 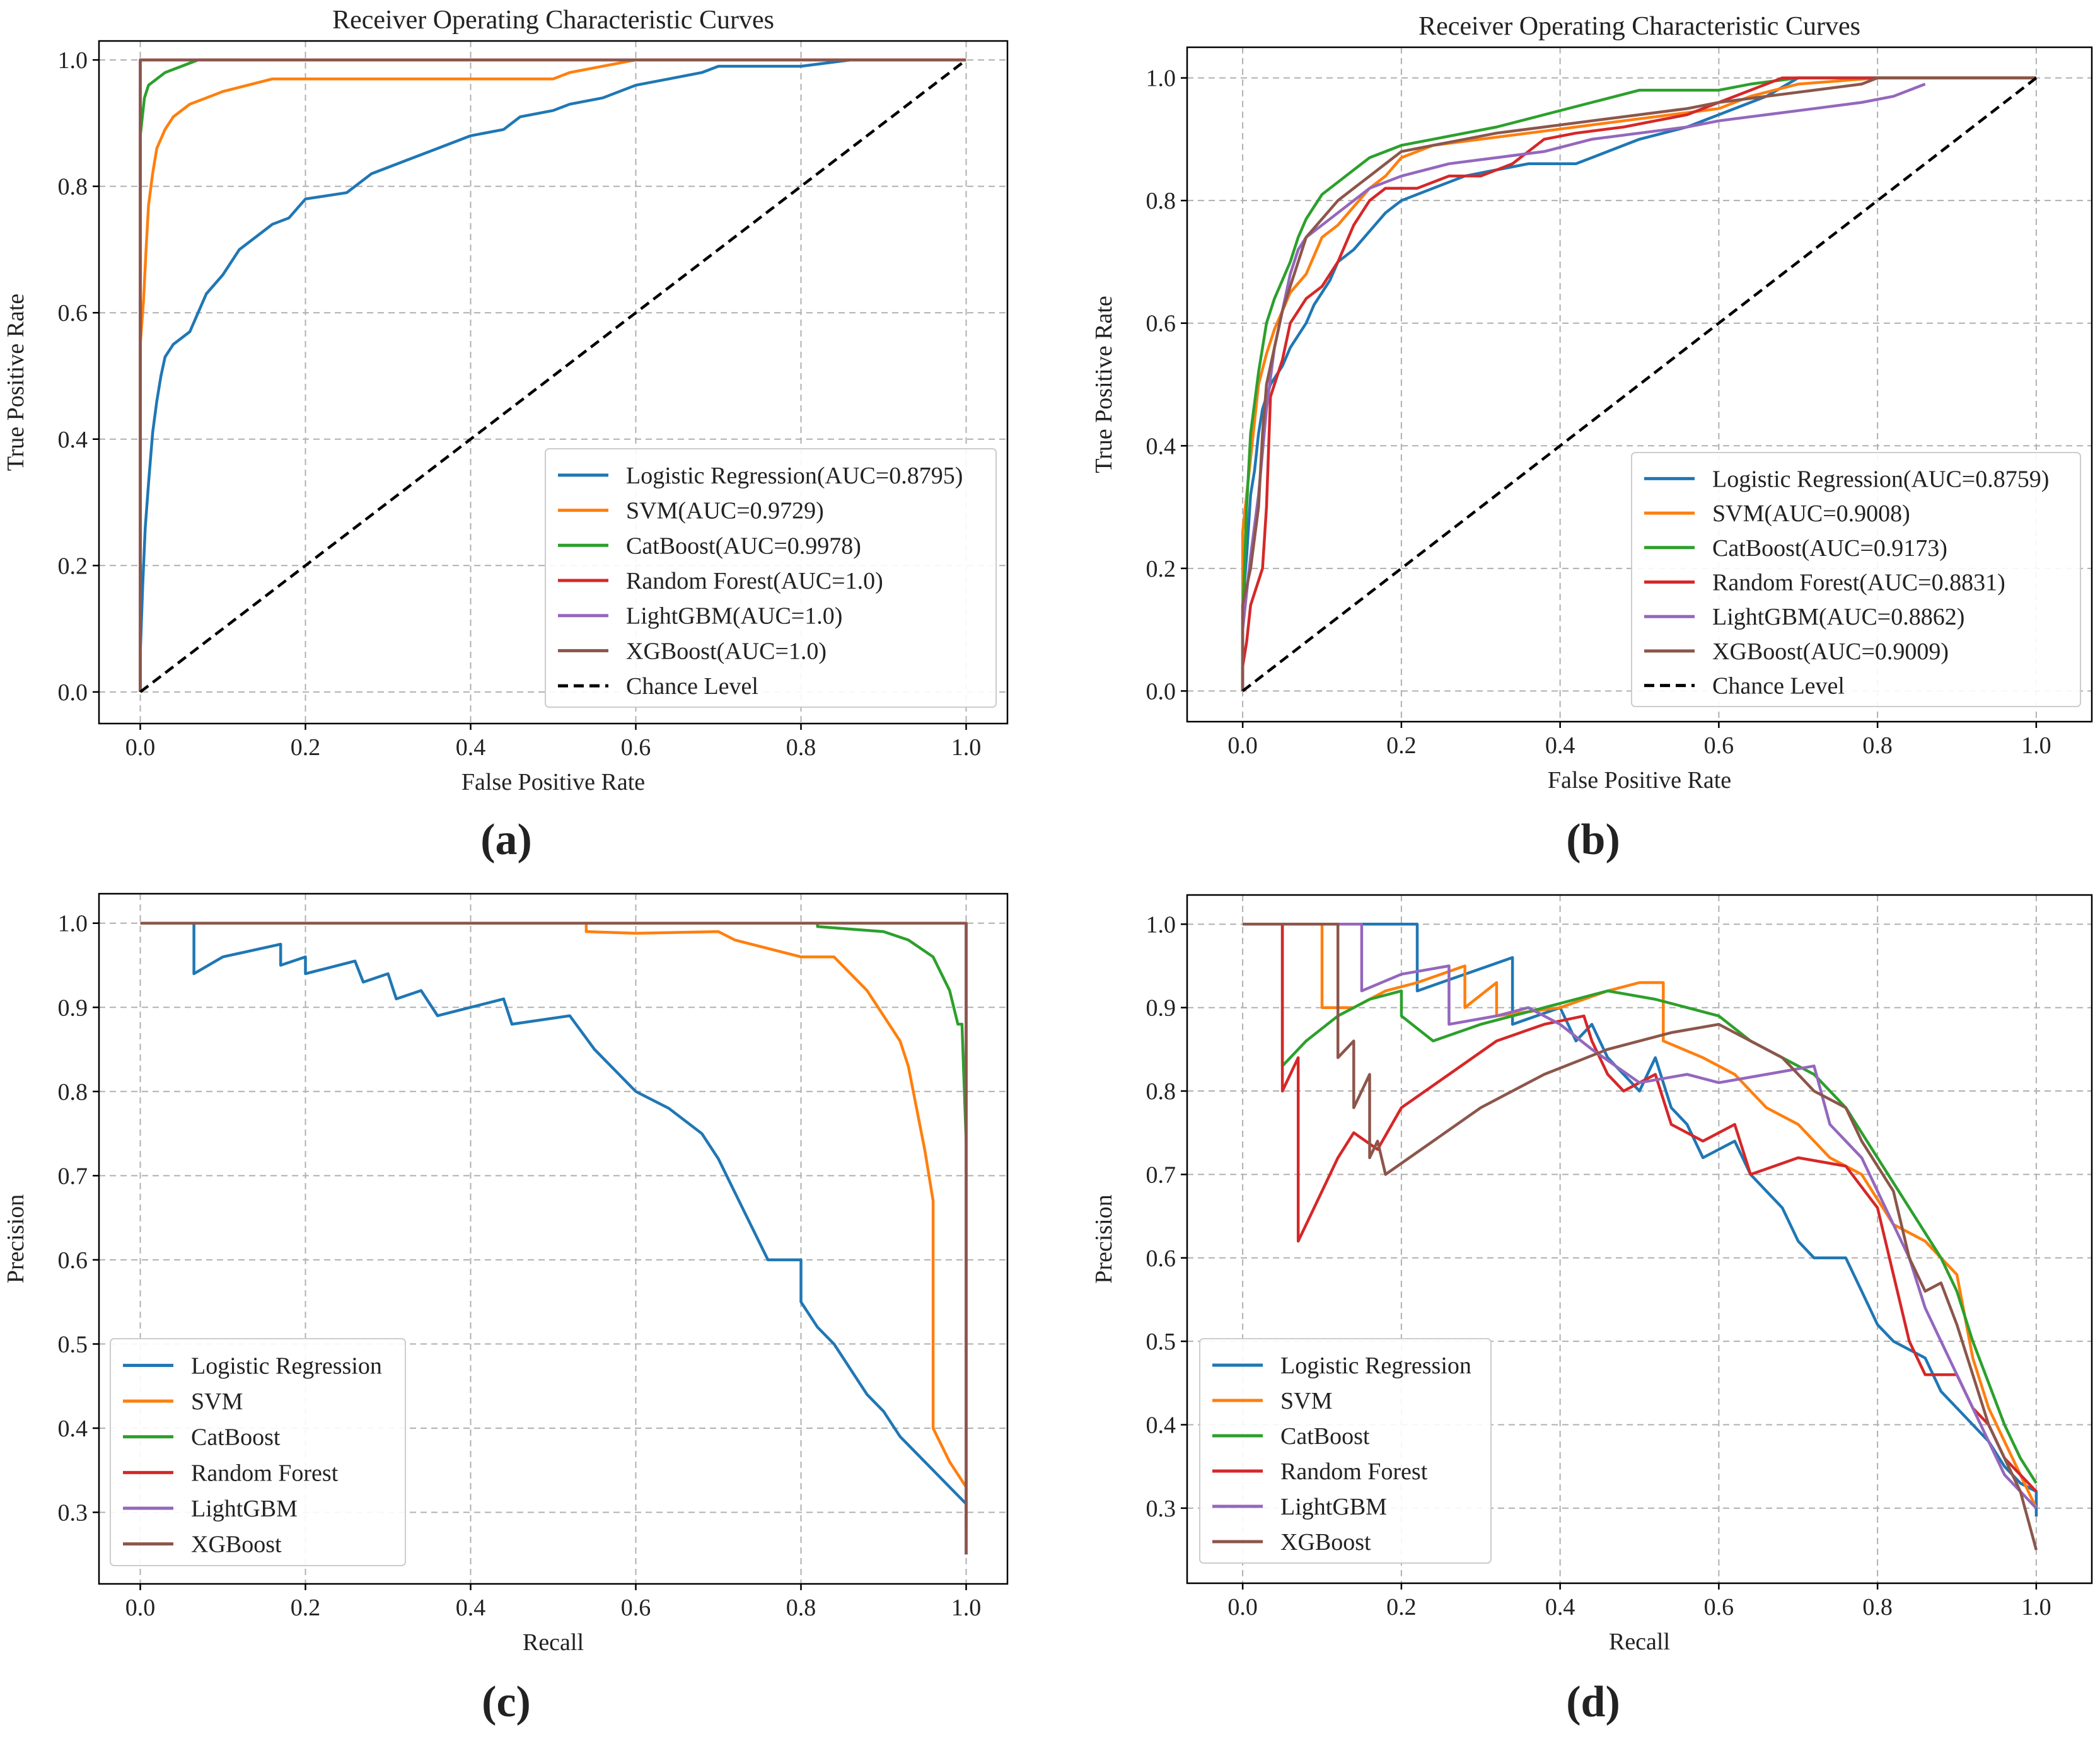 I want to click on series-line-random-forest, so click(x=1638, y=383).